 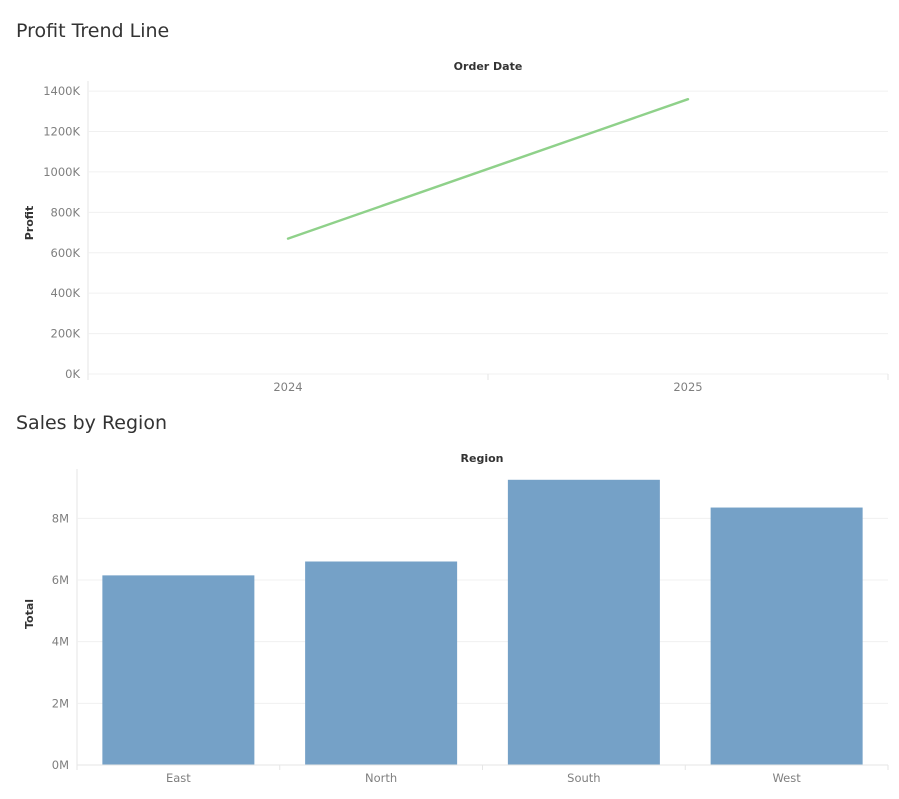 I want to click on sales-y-tick-label: 6M, so click(x=60, y=580).